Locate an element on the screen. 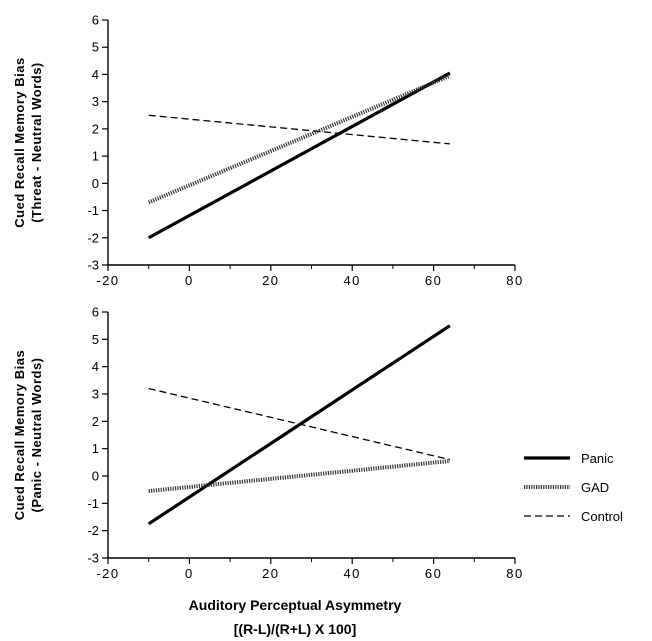  legend-label: Control is located at coordinates (602, 516).